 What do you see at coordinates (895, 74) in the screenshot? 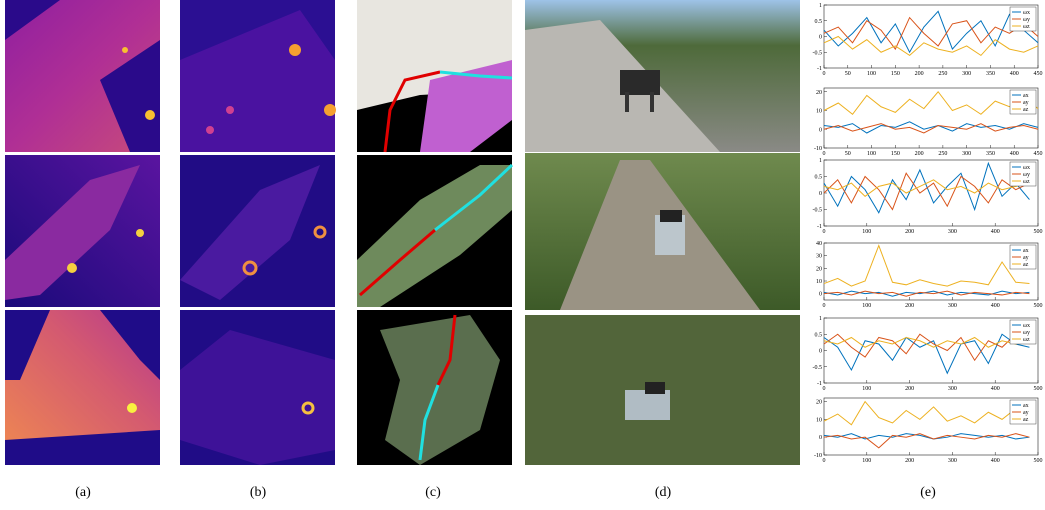
I see `x-tick-label: 150` at bounding box center [895, 74].